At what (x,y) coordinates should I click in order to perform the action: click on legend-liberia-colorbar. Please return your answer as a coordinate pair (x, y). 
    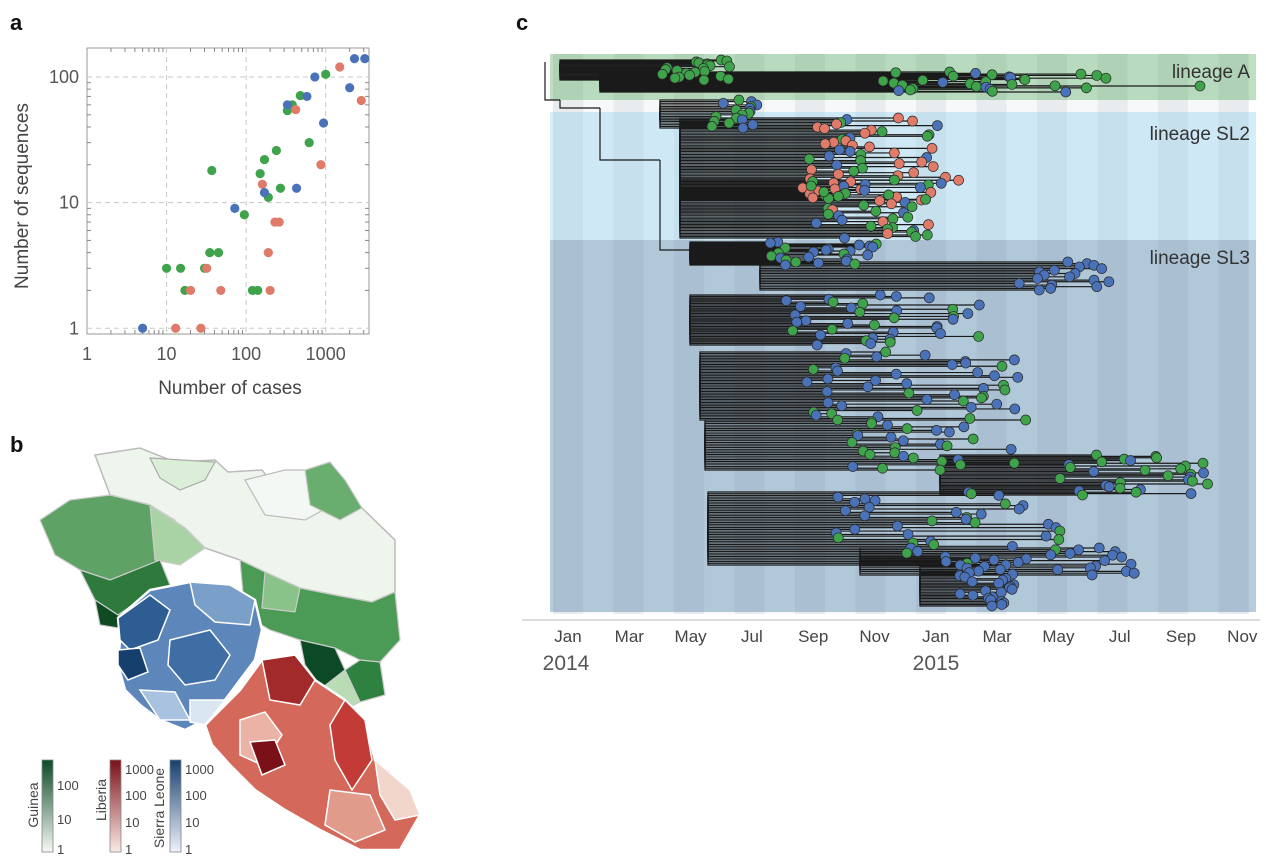
    Looking at the image, I should click on (115, 806).